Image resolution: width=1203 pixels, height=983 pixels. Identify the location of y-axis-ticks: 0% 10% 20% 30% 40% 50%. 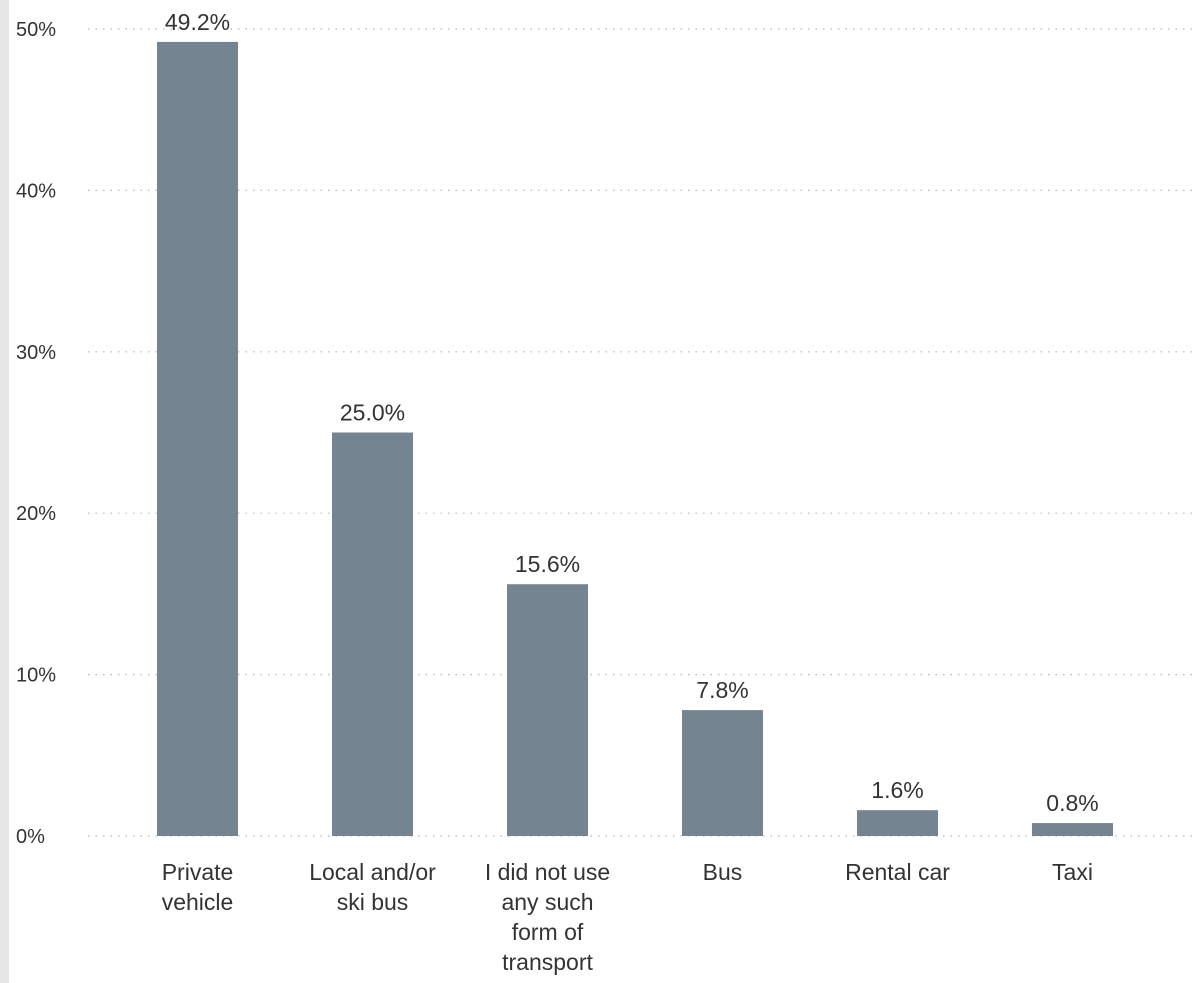
(36, 433).